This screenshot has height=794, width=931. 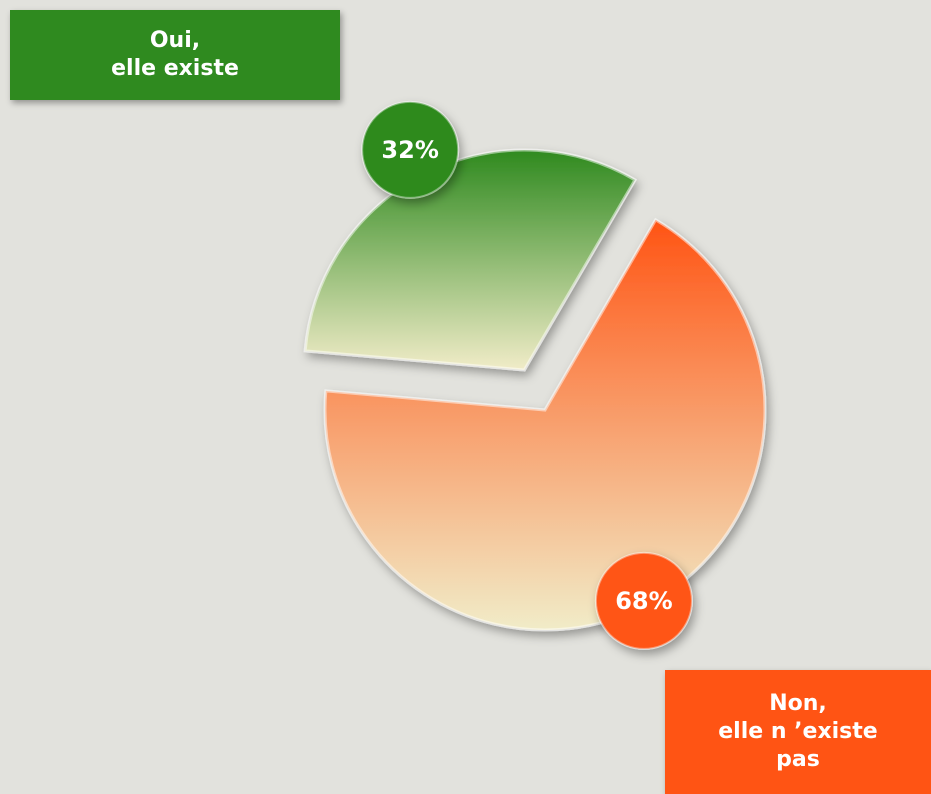 What do you see at coordinates (175, 55) in the screenshot?
I see `legend-entry: Oui, elle existe` at bounding box center [175, 55].